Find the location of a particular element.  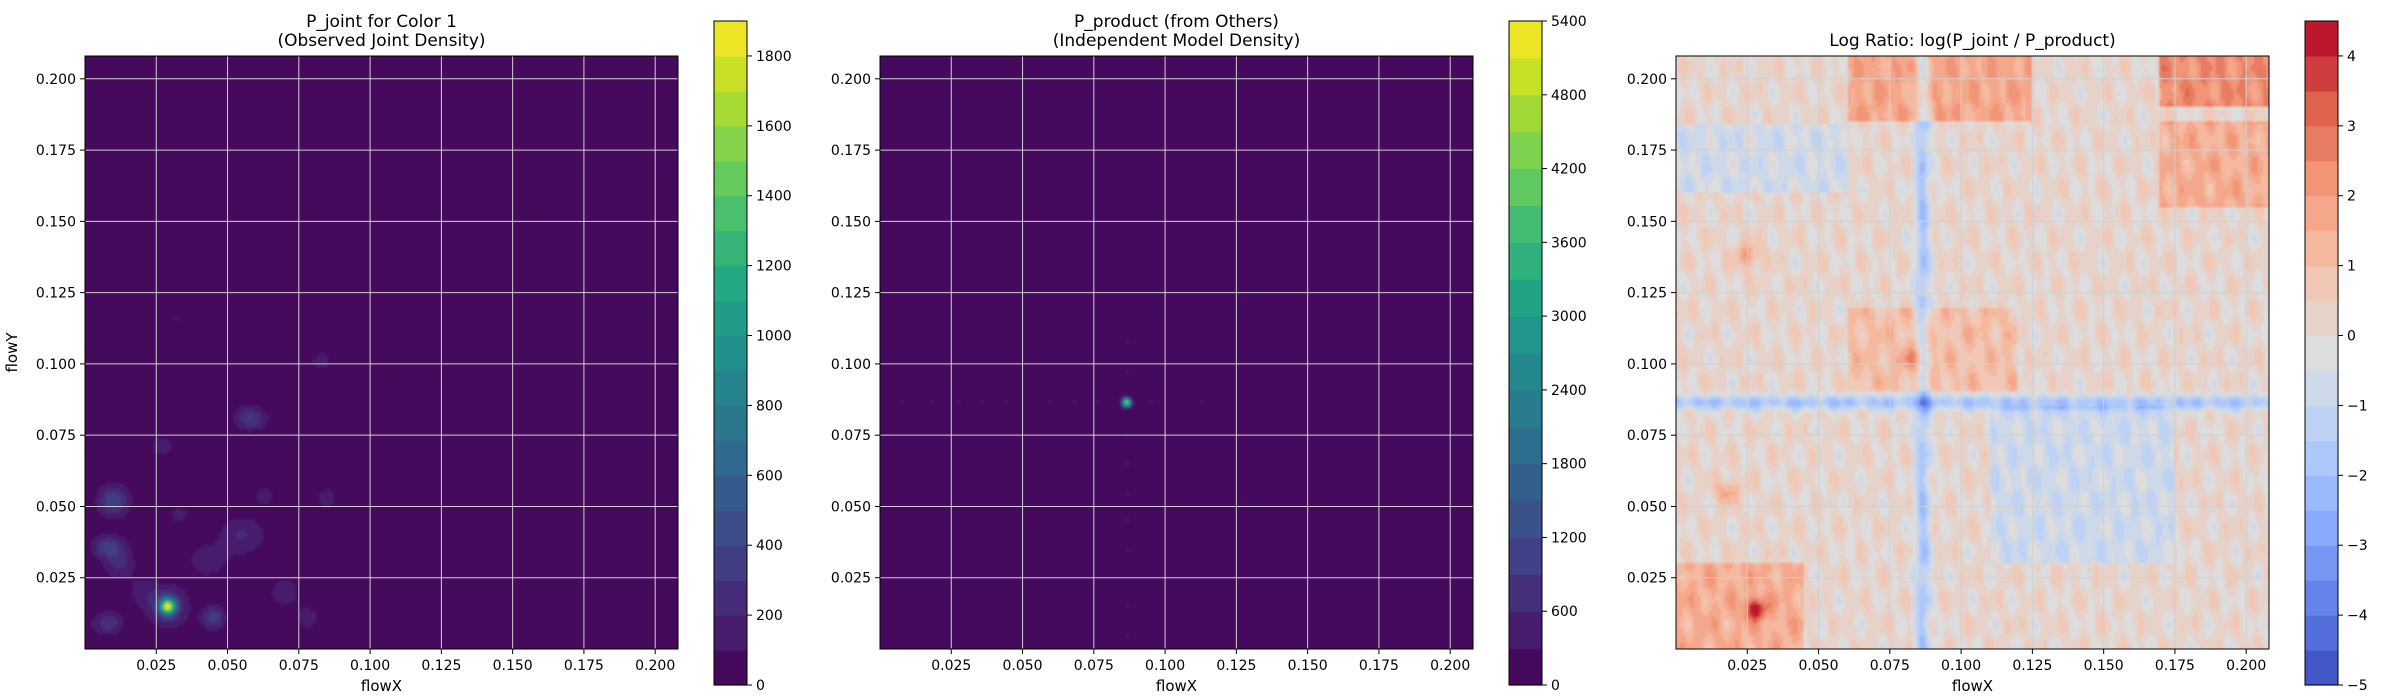

colorbar-tick-label: 2 is located at coordinates (2351, 197).